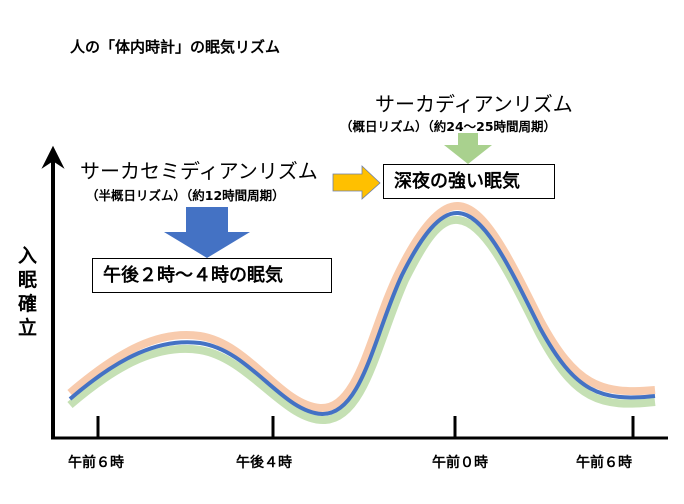  What do you see at coordinates (185, 195) in the screenshot?
I see `semicircadian-rhythm-sub: （半概日リズム）（約12時間周期）` at bounding box center [185, 195].